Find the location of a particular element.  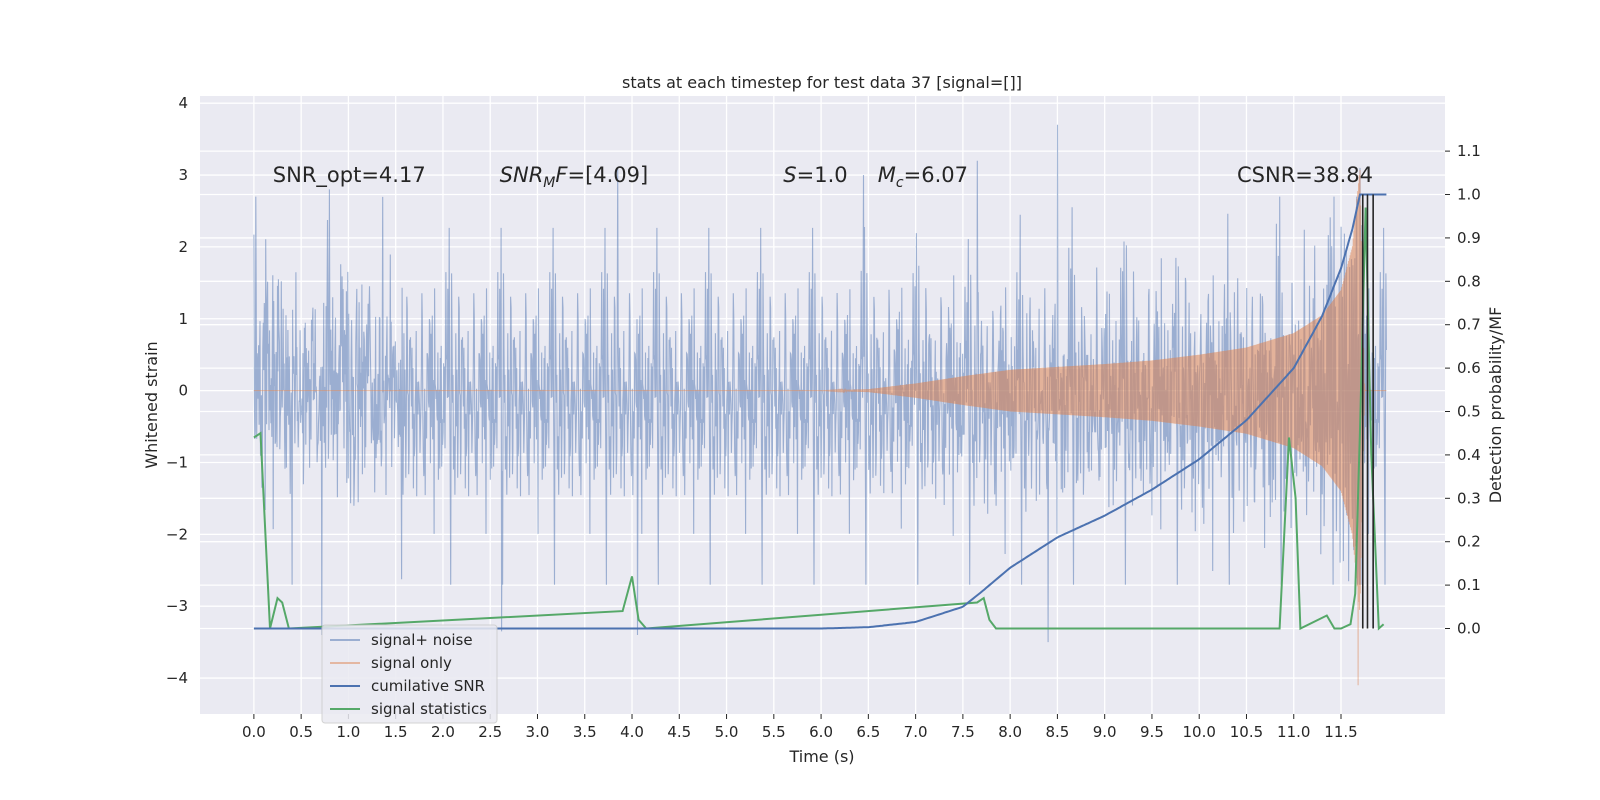

right-y-tick-label: 0.0 is located at coordinates (1469, 629).